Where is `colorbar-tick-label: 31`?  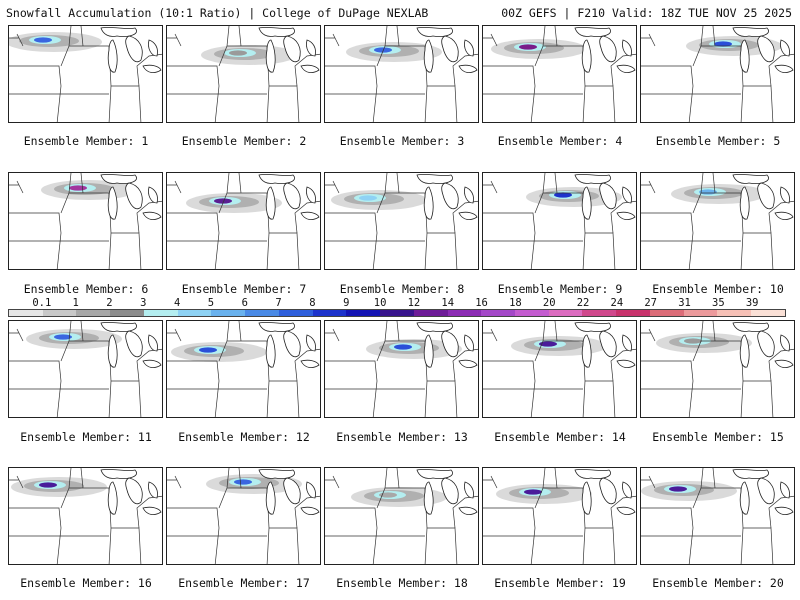 colorbar-tick-label: 31 is located at coordinates (684, 303).